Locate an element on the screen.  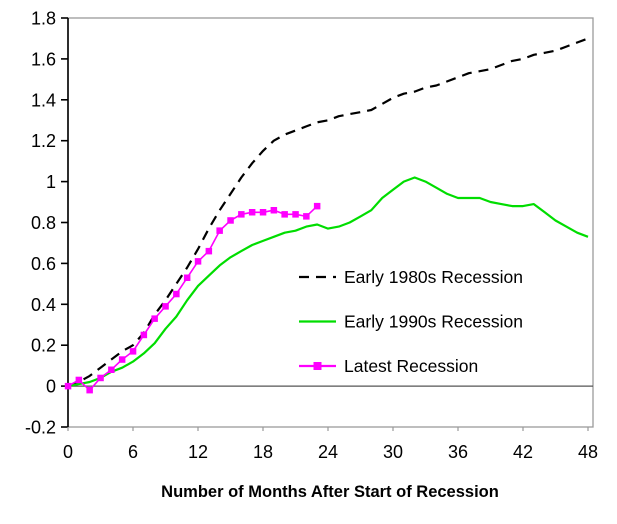
y-tick-label: 1.8 is located at coordinates (43, 19).